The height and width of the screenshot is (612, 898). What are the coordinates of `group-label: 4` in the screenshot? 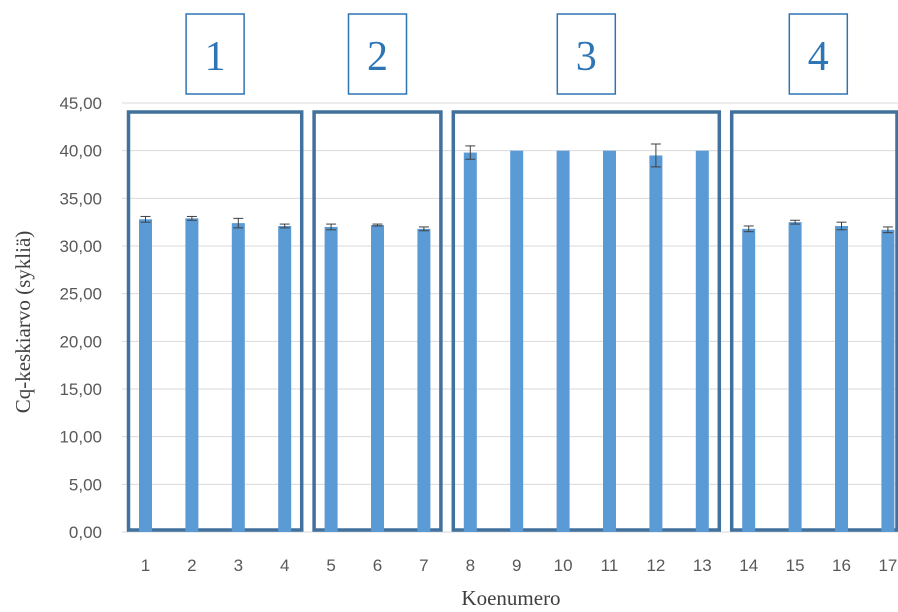 It's located at (818, 57).